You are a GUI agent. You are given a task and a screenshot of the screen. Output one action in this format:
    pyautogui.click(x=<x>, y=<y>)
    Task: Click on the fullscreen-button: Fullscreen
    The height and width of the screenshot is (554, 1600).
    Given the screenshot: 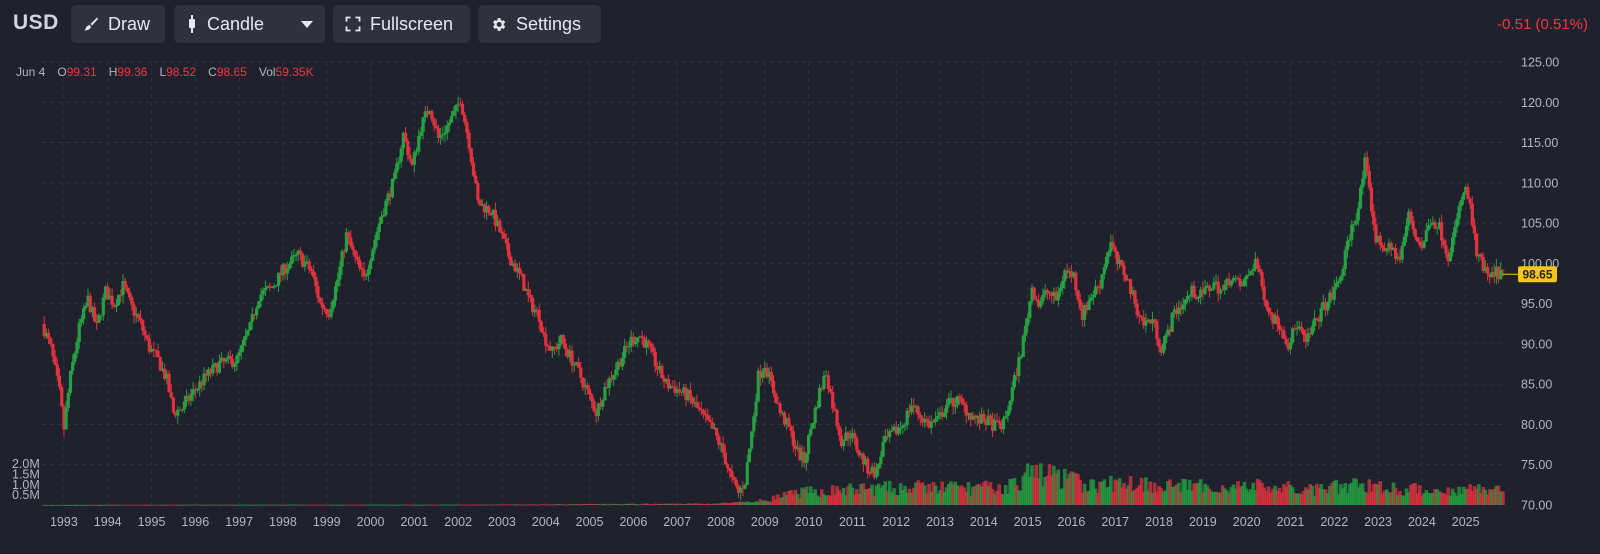 What is the action you would take?
    pyautogui.click(x=401, y=24)
    